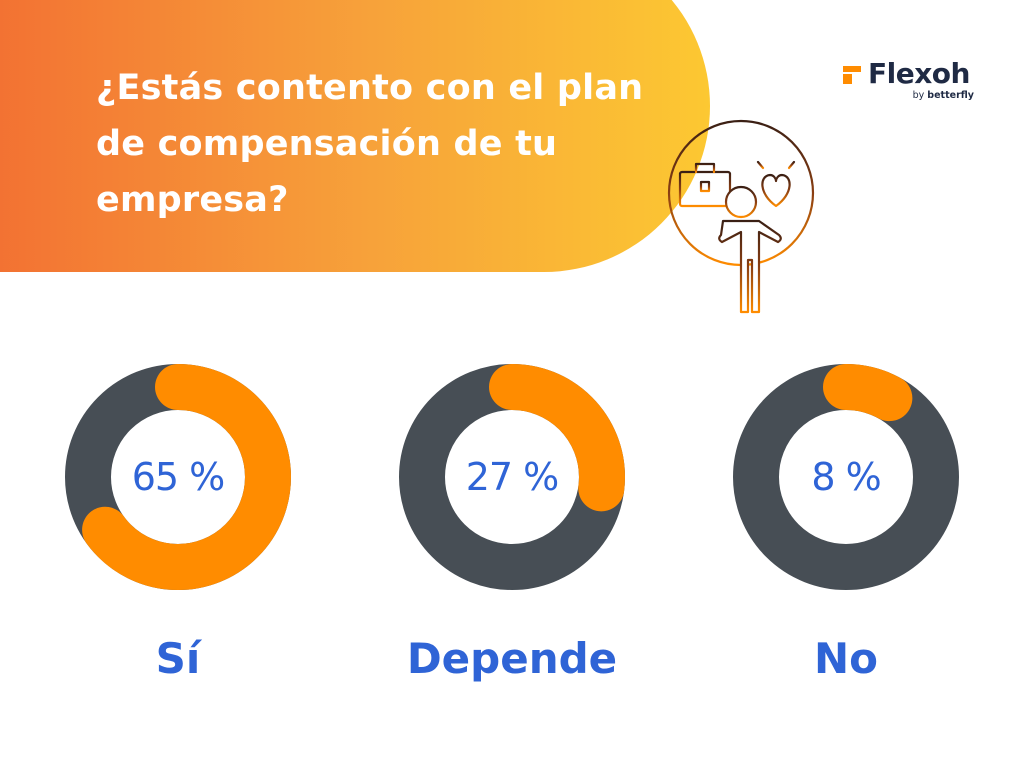  I want to click on donut-chart-si: 65 %, so click(178, 477).